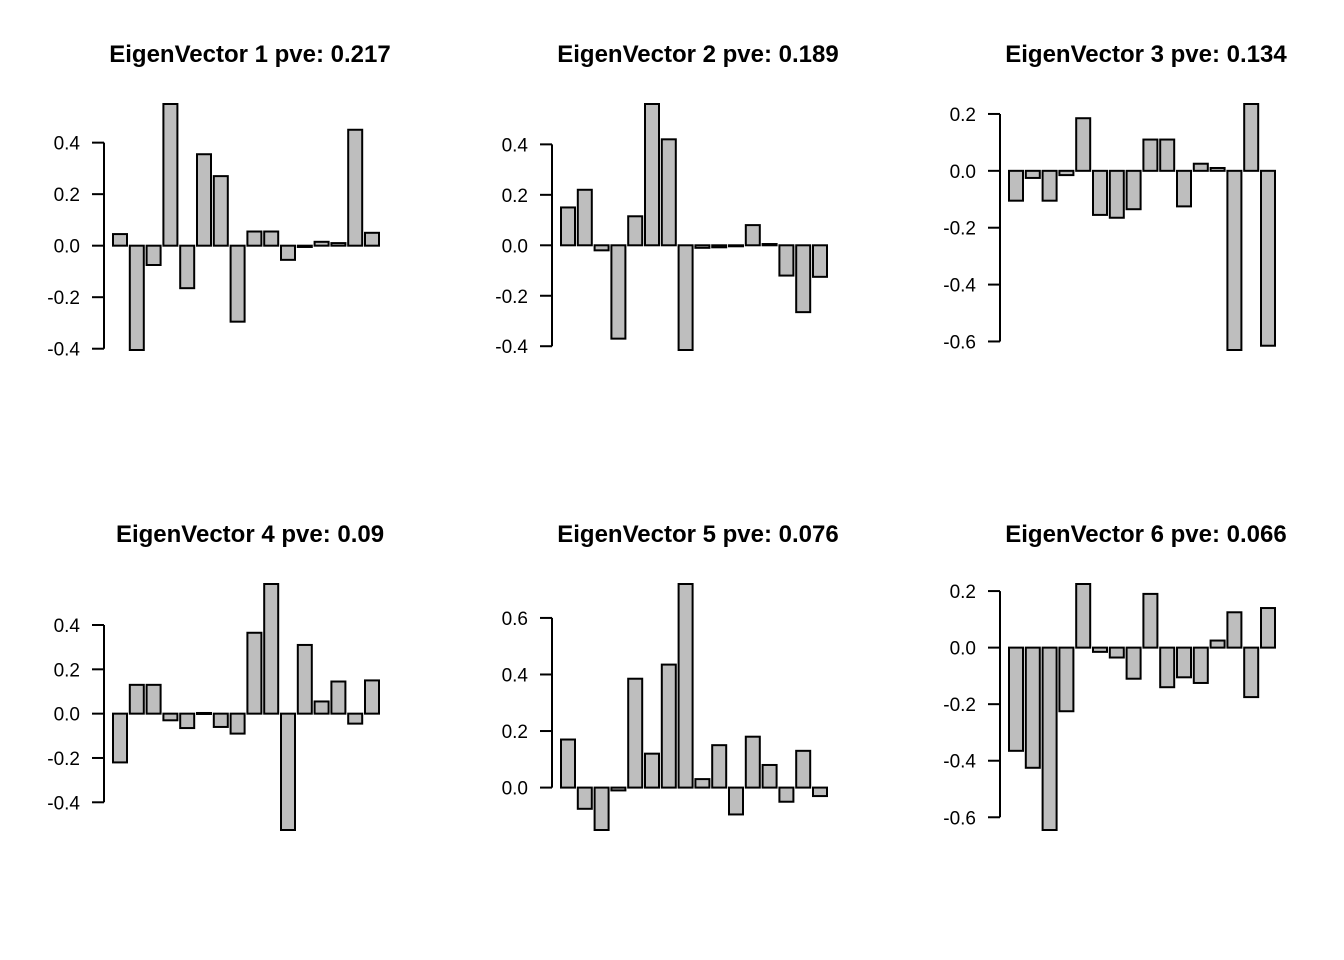 Image resolution: width=1344 pixels, height=960 pixels. Describe the element at coordinates (249, 54) in the screenshot. I see `chart-title: EigenVector 1 pve: 0.217` at that location.